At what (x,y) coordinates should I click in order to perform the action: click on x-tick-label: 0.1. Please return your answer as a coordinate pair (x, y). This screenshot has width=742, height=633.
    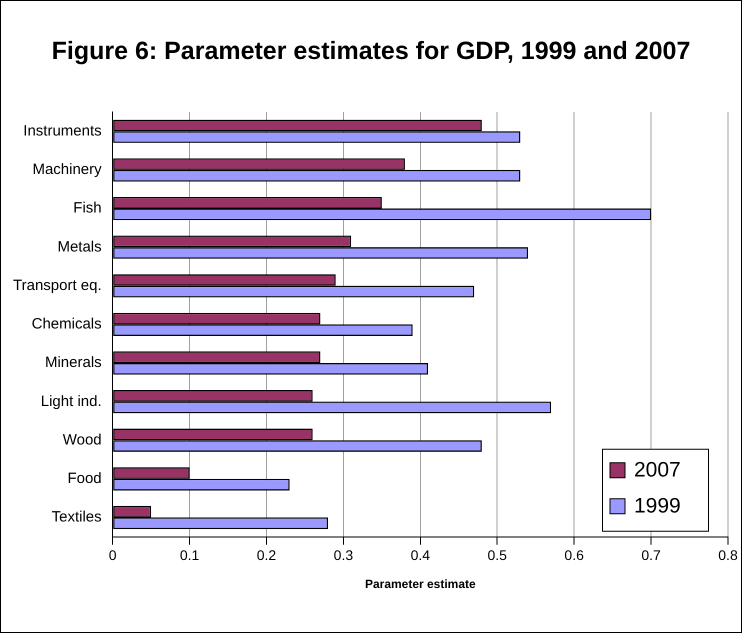
    Looking at the image, I should click on (190, 555).